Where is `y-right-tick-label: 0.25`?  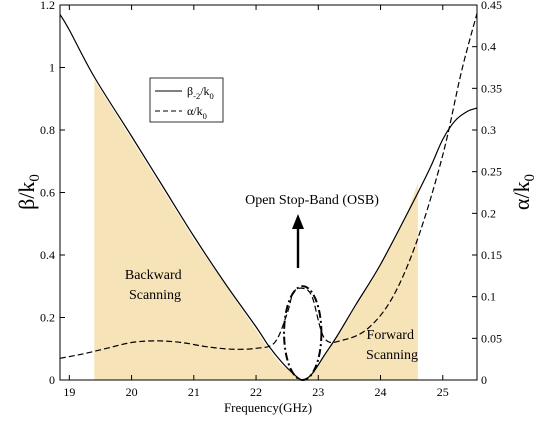 y-right-tick-label: 0.25 is located at coordinates (491, 172).